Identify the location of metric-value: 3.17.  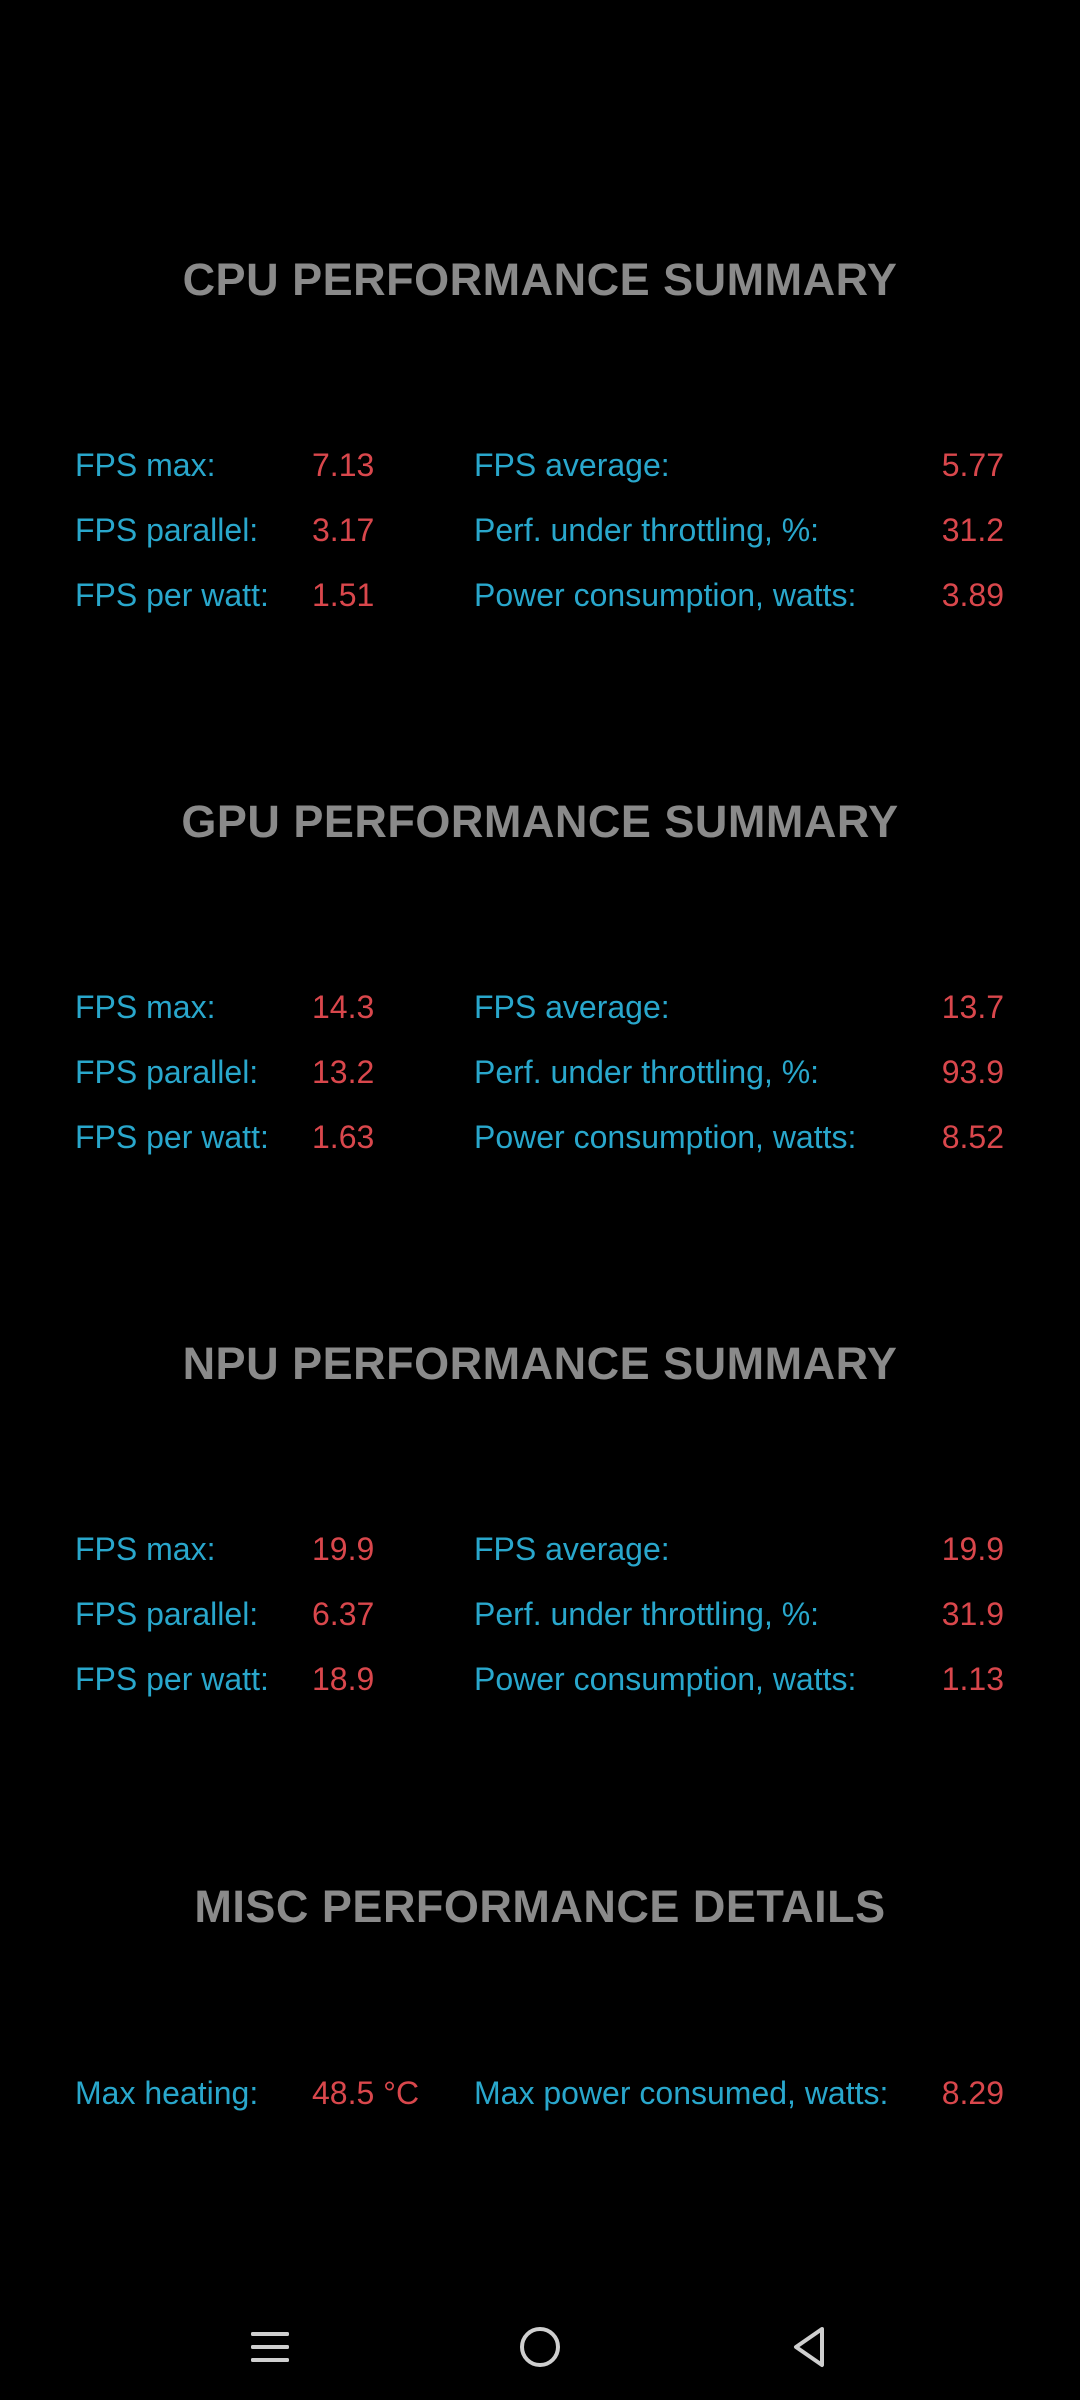
(343, 530).